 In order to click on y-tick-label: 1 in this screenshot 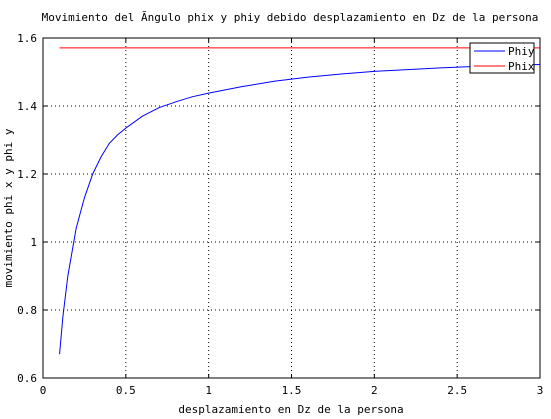, I will do `click(33, 242)`.